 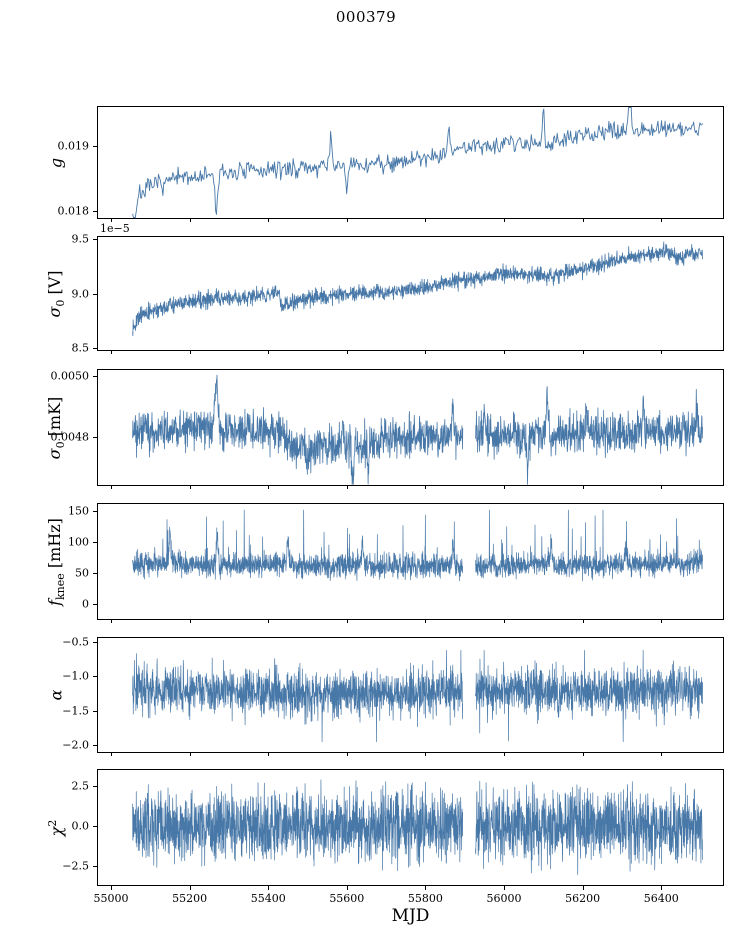 What do you see at coordinates (190, 898) in the screenshot?
I see `x-tick-label: 55200` at bounding box center [190, 898].